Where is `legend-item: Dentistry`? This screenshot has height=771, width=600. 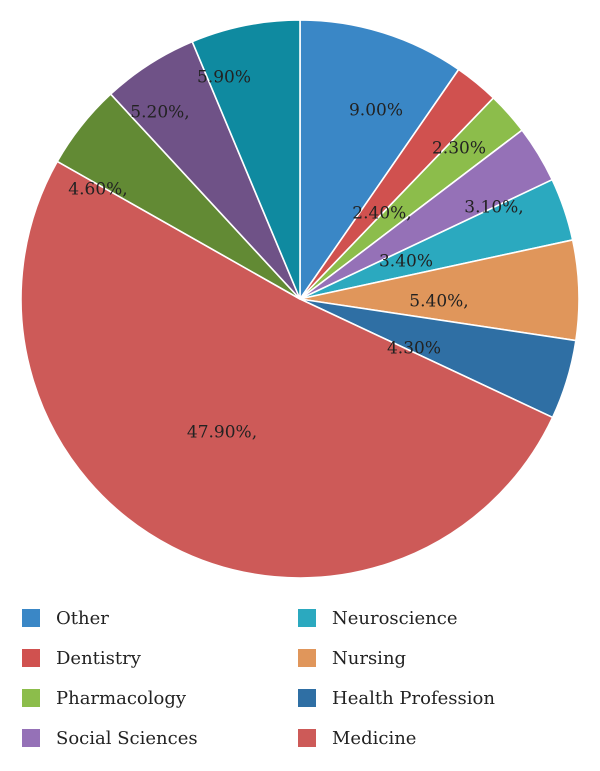
legend-item: Dentistry is located at coordinates (110, 658).